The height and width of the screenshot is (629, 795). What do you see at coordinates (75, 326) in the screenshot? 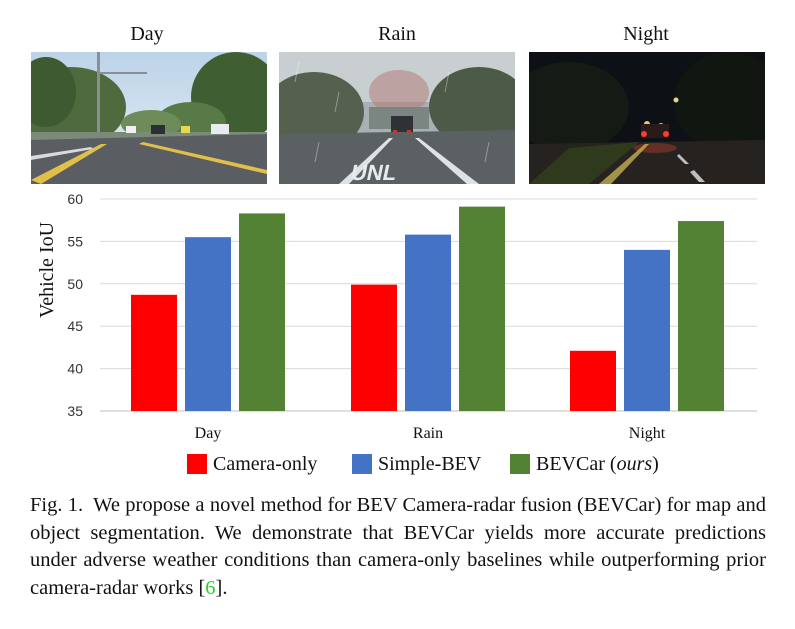
I see `y-tick-label: 45` at bounding box center [75, 326].